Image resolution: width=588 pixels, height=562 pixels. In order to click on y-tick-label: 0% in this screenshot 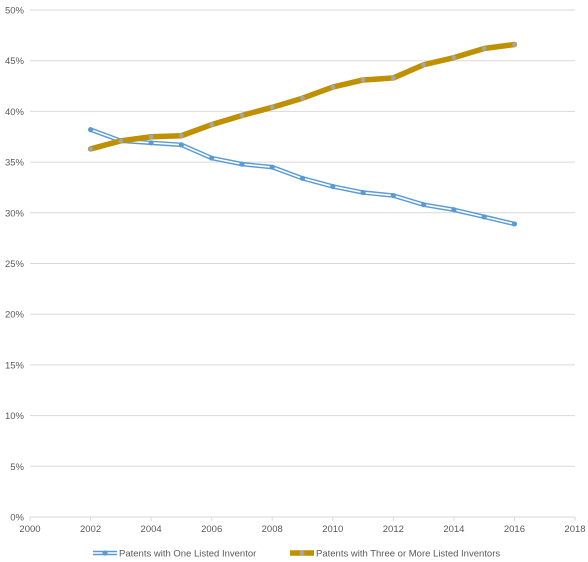, I will do `click(17, 518)`.